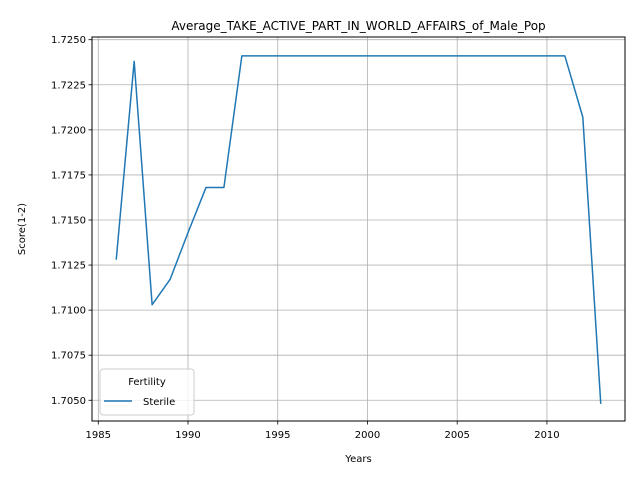  I want to click on legend-box, so click(147, 392).